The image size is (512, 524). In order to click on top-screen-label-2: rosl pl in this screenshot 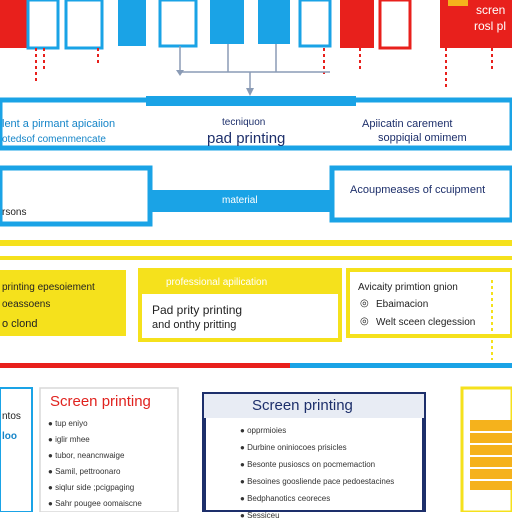, I will do `click(490, 26)`.